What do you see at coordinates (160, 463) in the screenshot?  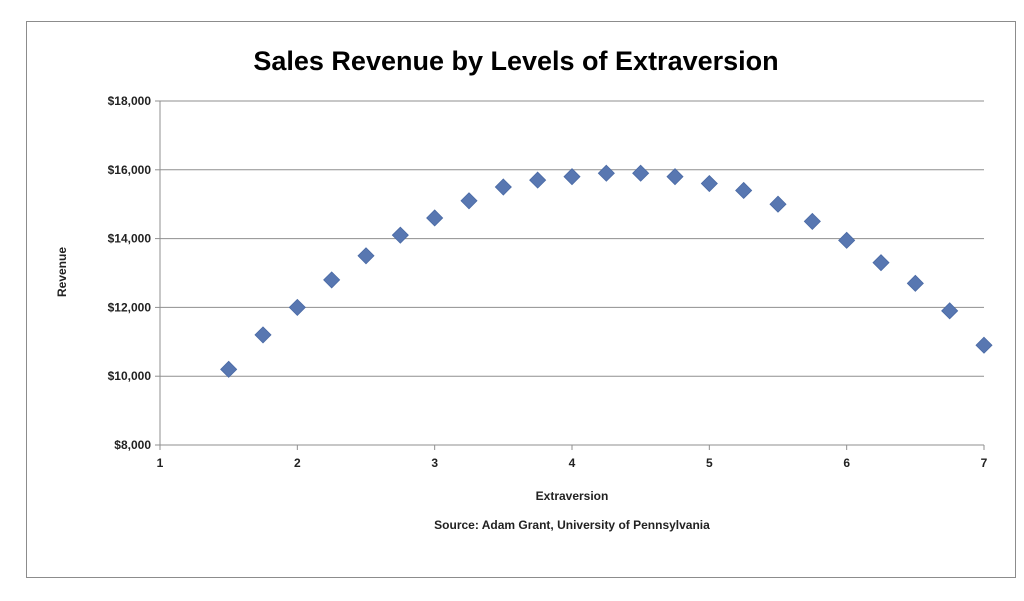 I see `x-tick-label: 1` at bounding box center [160, 463].